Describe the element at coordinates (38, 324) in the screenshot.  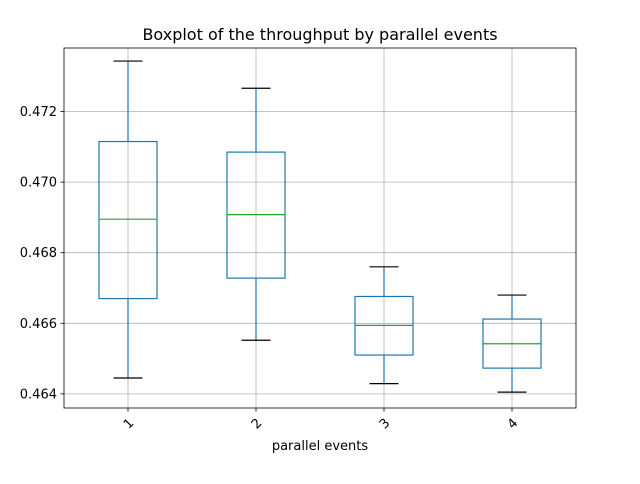
I see `y-tick-label: 0.466` at that location.